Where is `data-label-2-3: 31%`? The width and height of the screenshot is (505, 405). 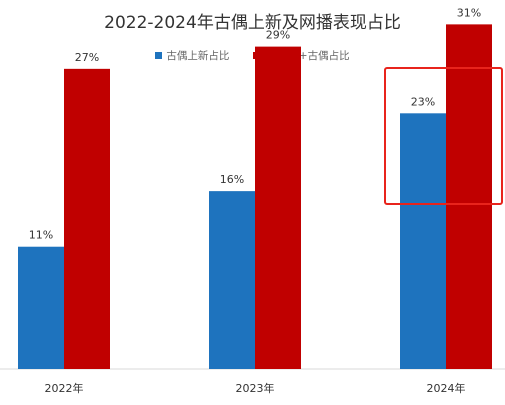 data-label-2-3: 31% is located at coordinates (469, 12).